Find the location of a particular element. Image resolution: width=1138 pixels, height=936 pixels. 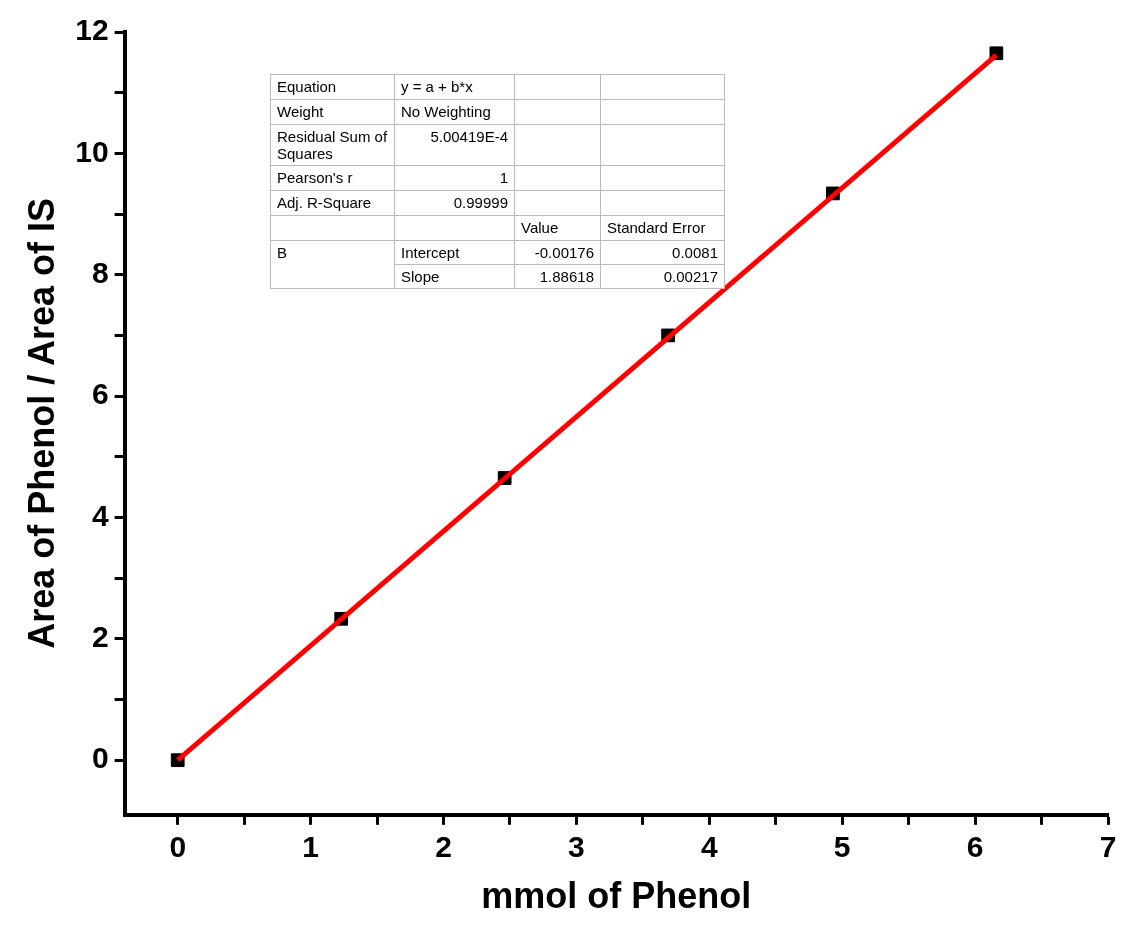

annotation: 0.0081 is located at coordinates (662, 252).